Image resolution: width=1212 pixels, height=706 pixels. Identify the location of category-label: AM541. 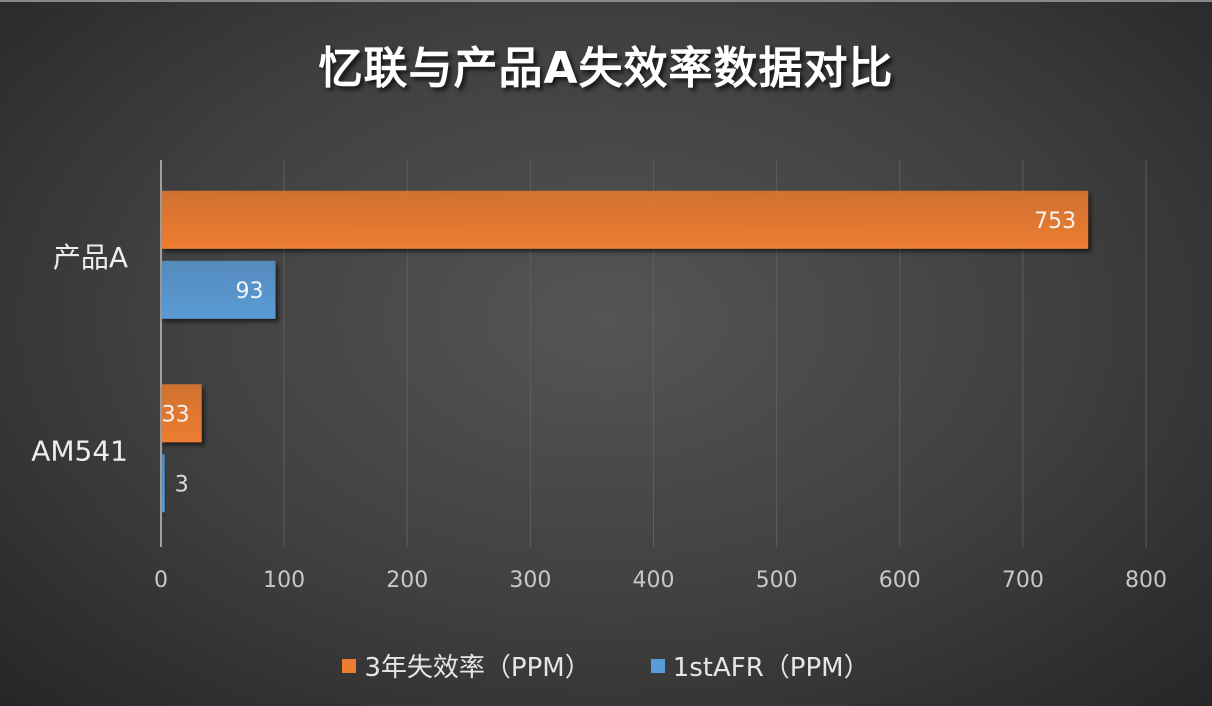
(79, 450).